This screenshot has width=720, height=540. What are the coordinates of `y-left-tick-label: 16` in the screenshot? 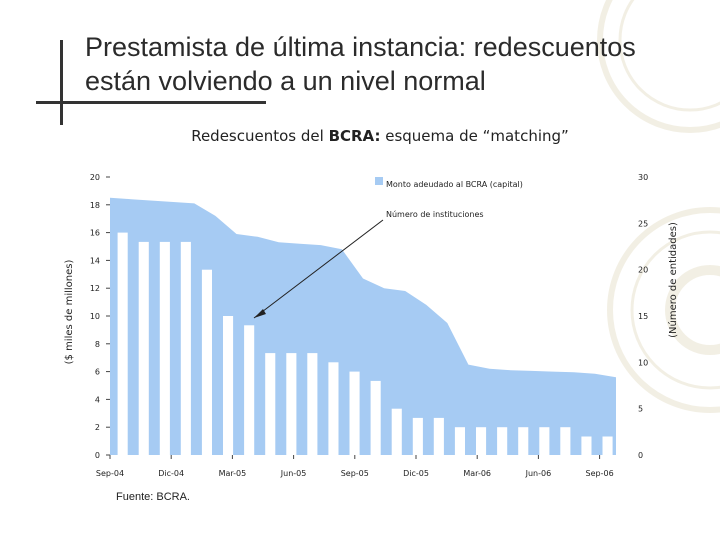 It's located at (95, 233).